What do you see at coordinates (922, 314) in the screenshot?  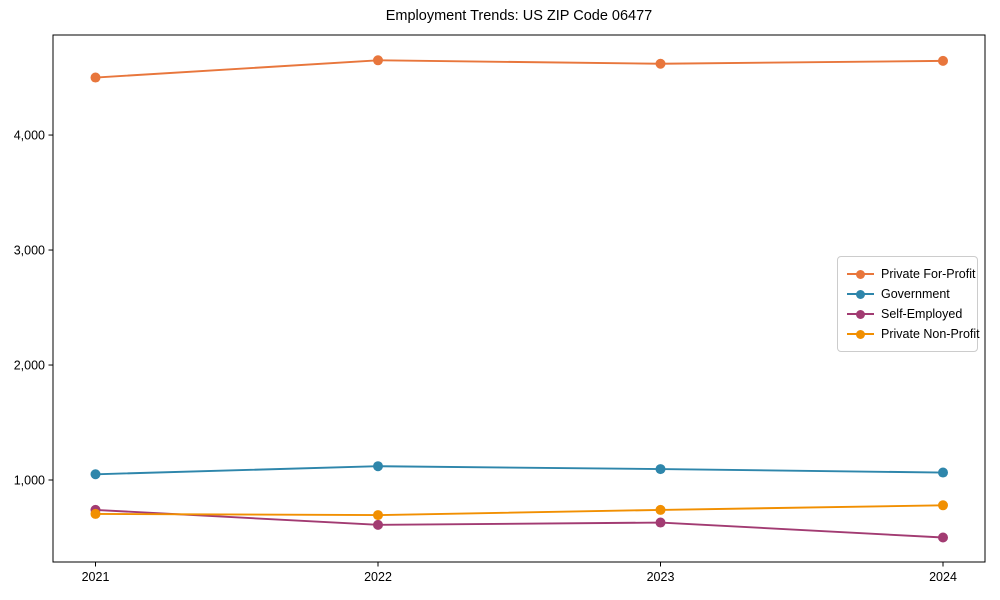 I see `legend-label: Self-Employed` at bounding box center [922, 314].